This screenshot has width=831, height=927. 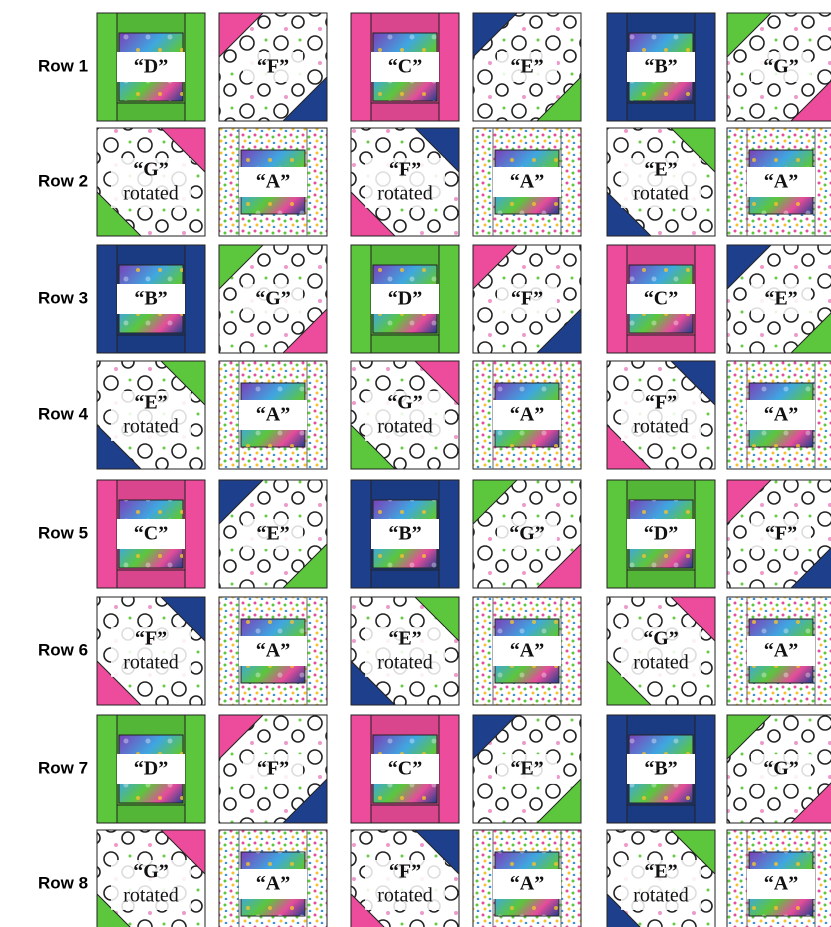 What do you see at coordinates (63, 413) in the screenshot?
I see `row-label: Row 4` at bounding box center [63, 413].